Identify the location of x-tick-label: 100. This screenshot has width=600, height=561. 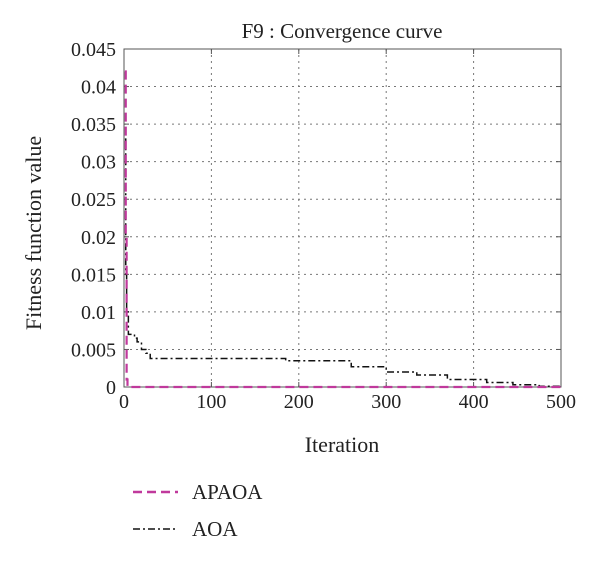
(211, 402).